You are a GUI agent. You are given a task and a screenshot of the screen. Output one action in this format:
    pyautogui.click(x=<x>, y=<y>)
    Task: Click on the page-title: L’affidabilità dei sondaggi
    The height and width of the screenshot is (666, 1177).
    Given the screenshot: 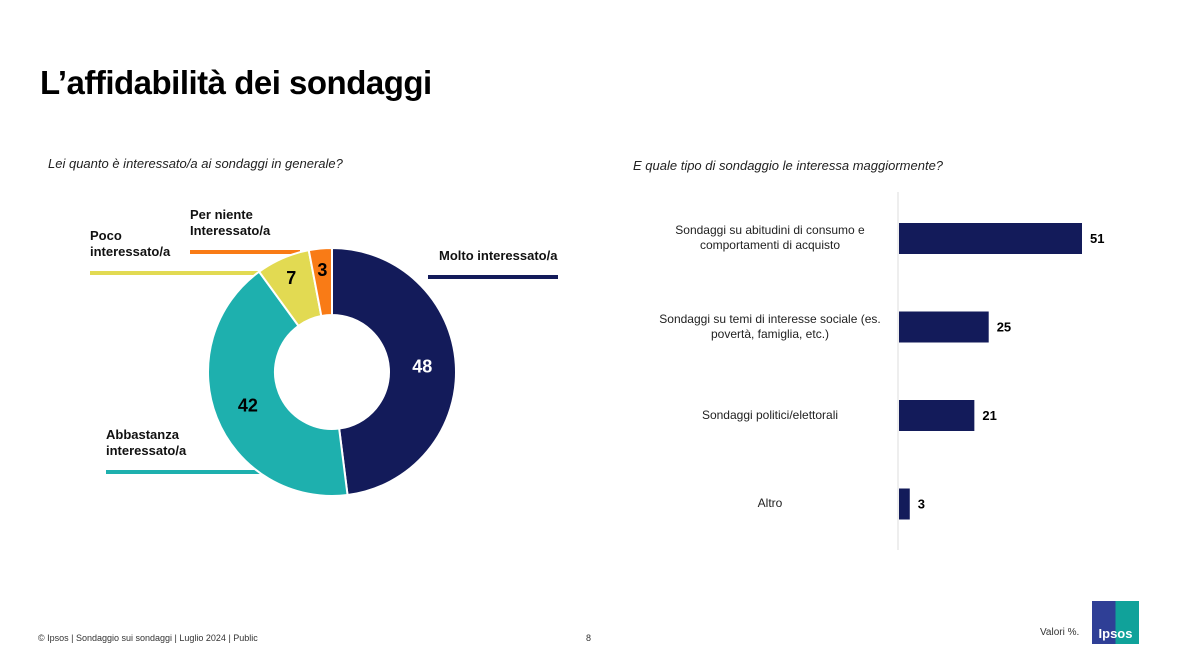 What is the action you would take?
    pyautogui.click(x=236, y=82)
    